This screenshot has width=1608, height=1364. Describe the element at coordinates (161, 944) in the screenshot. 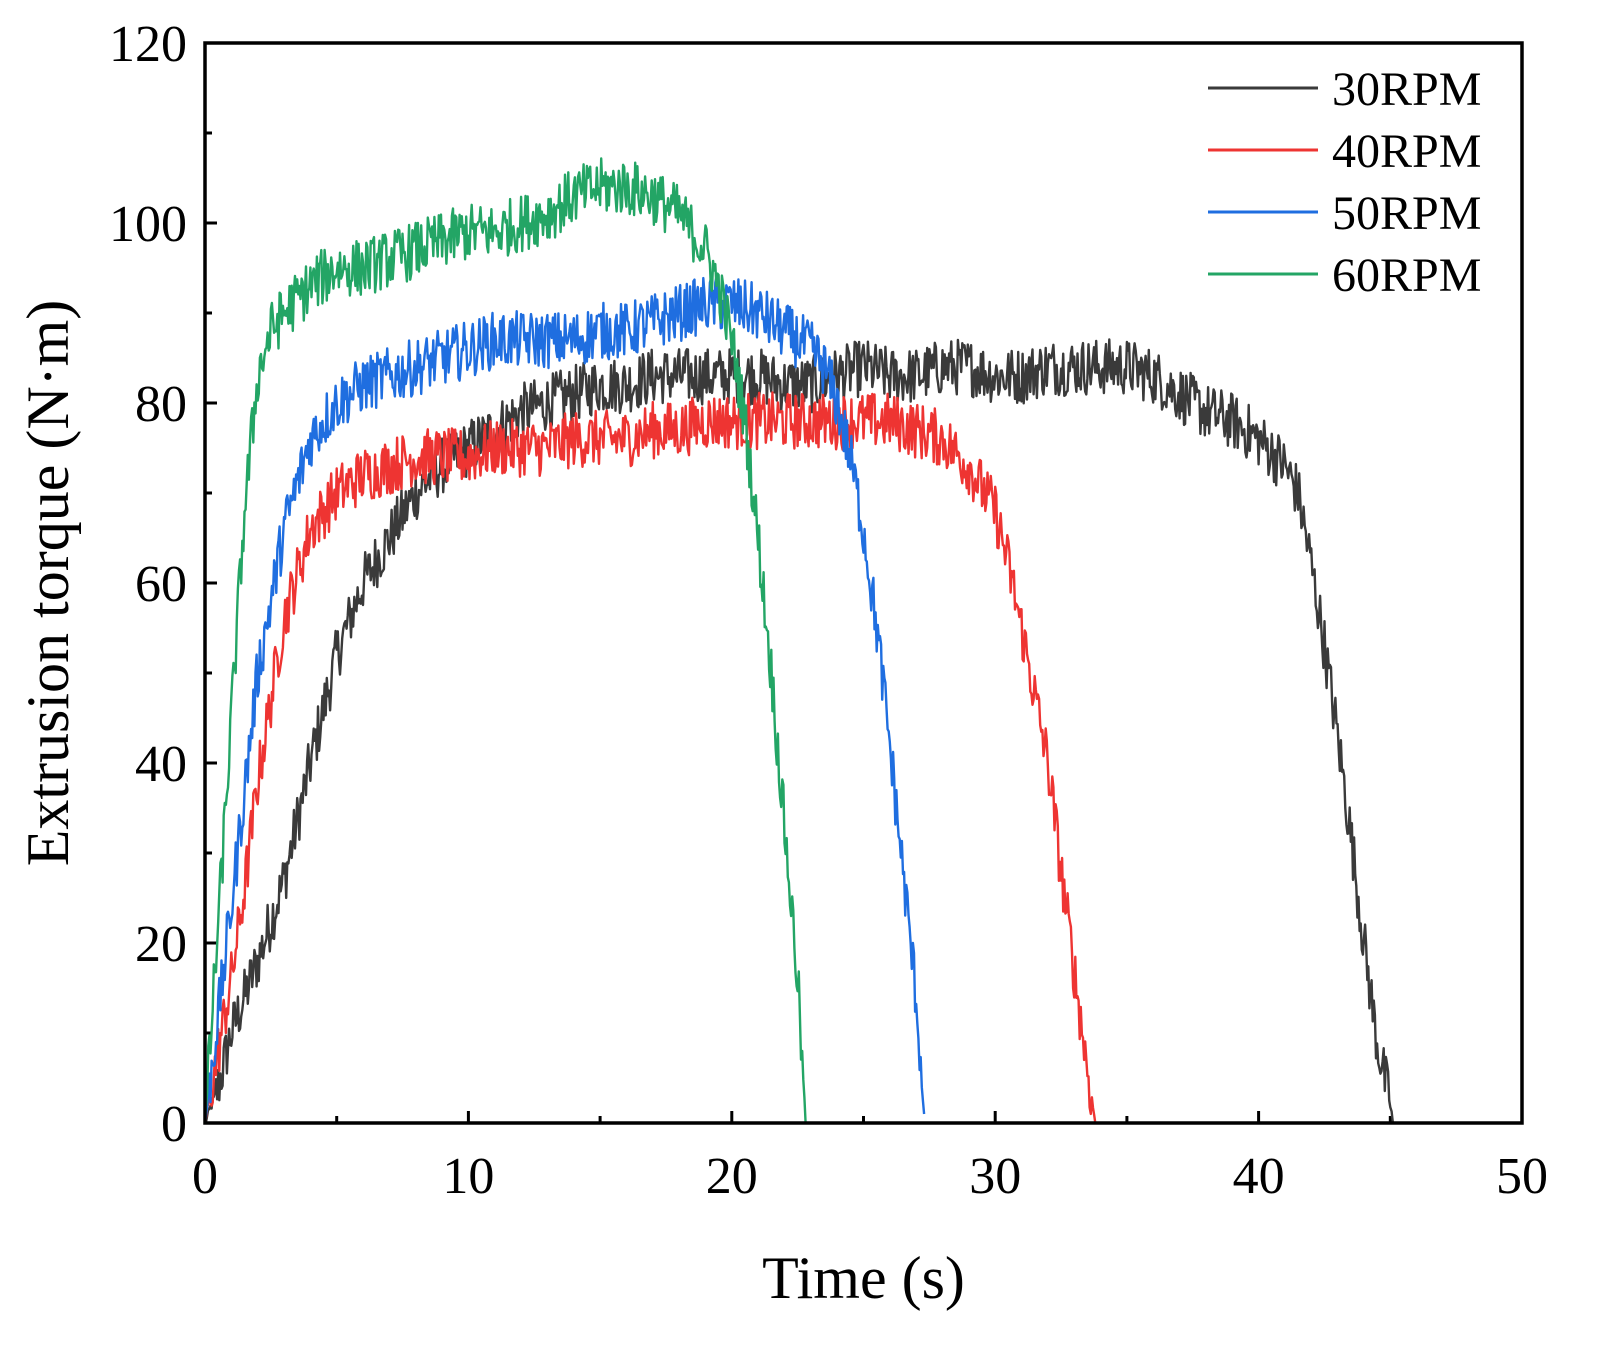

I see `y-tick-label: 20` at that location.